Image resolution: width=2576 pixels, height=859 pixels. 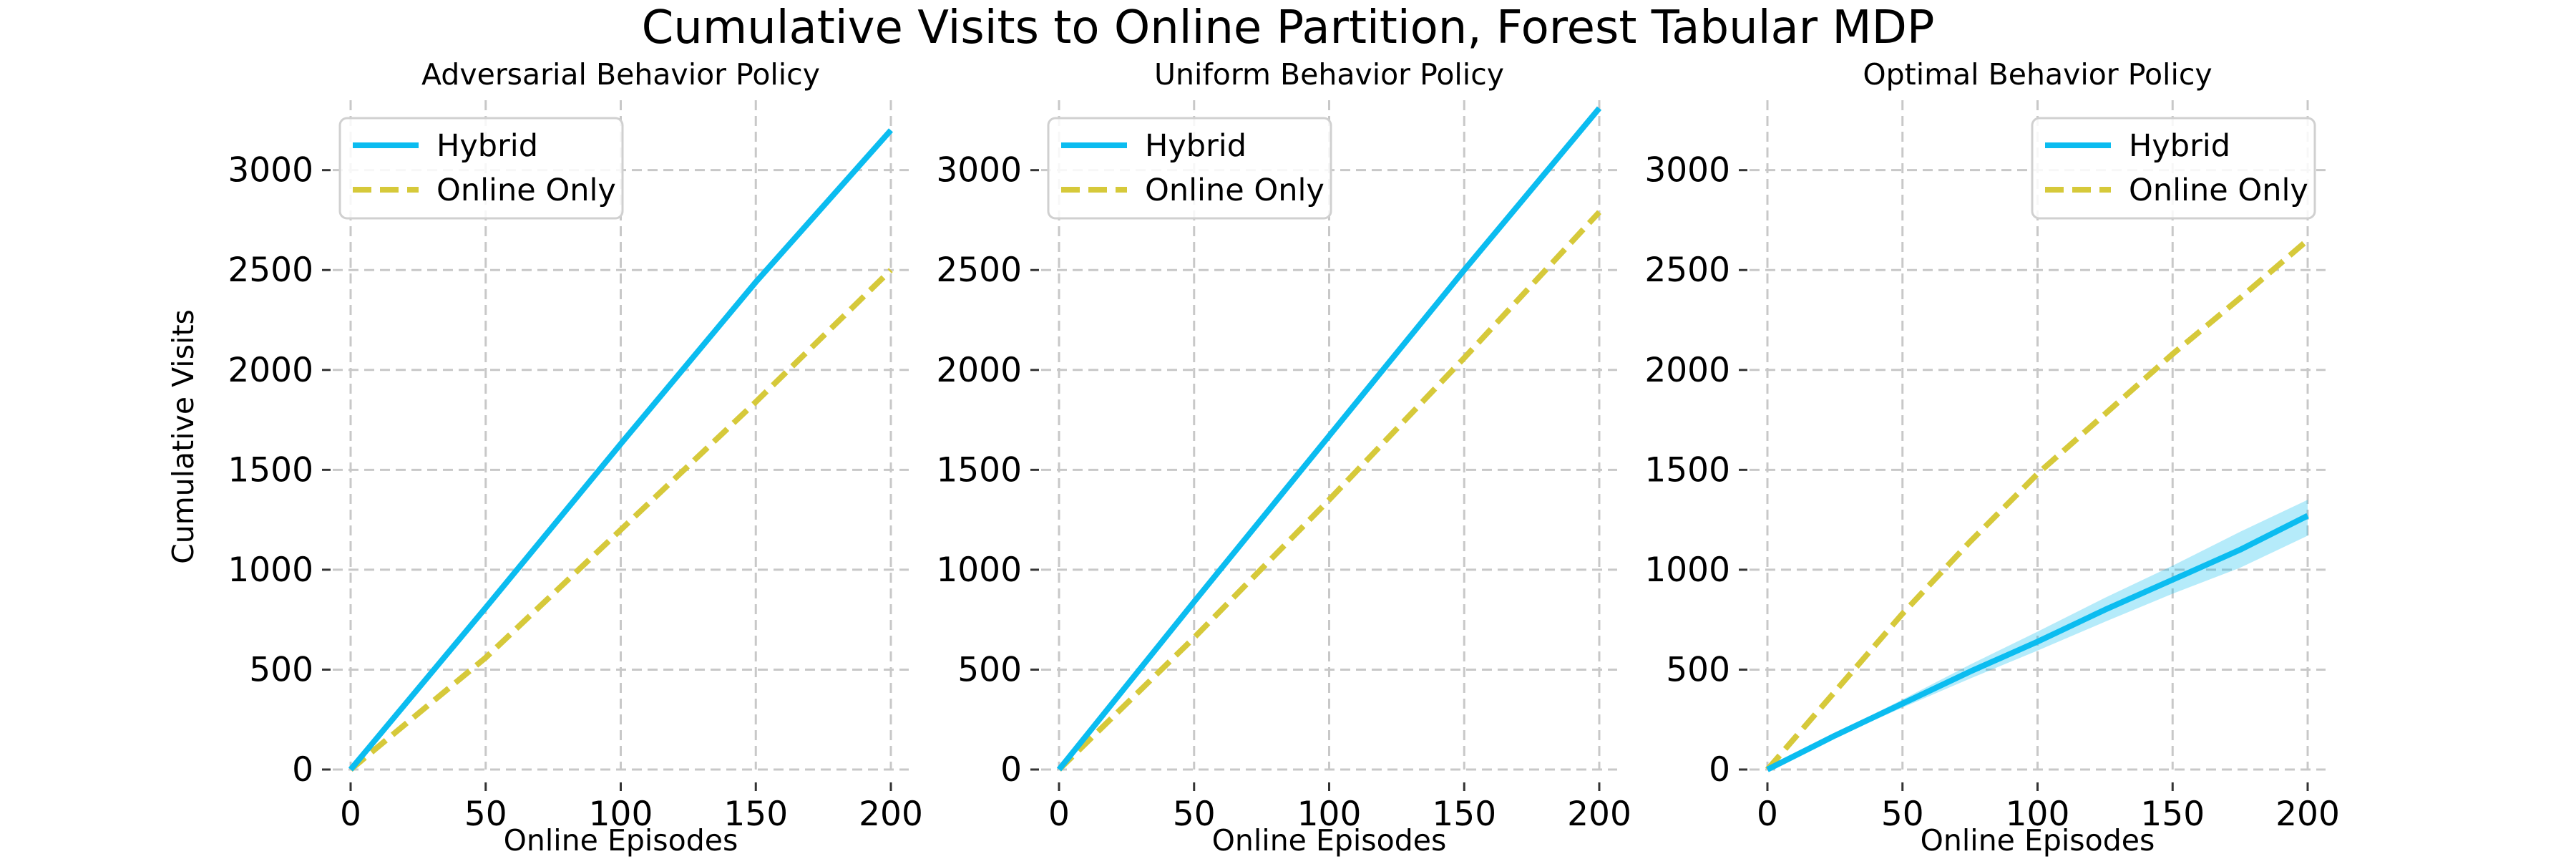 What do you see at coordinates (620, 74) in the screenshot?
I see `panel-title: Adversarial Behavior Policy` at bounding box center [620, 74].